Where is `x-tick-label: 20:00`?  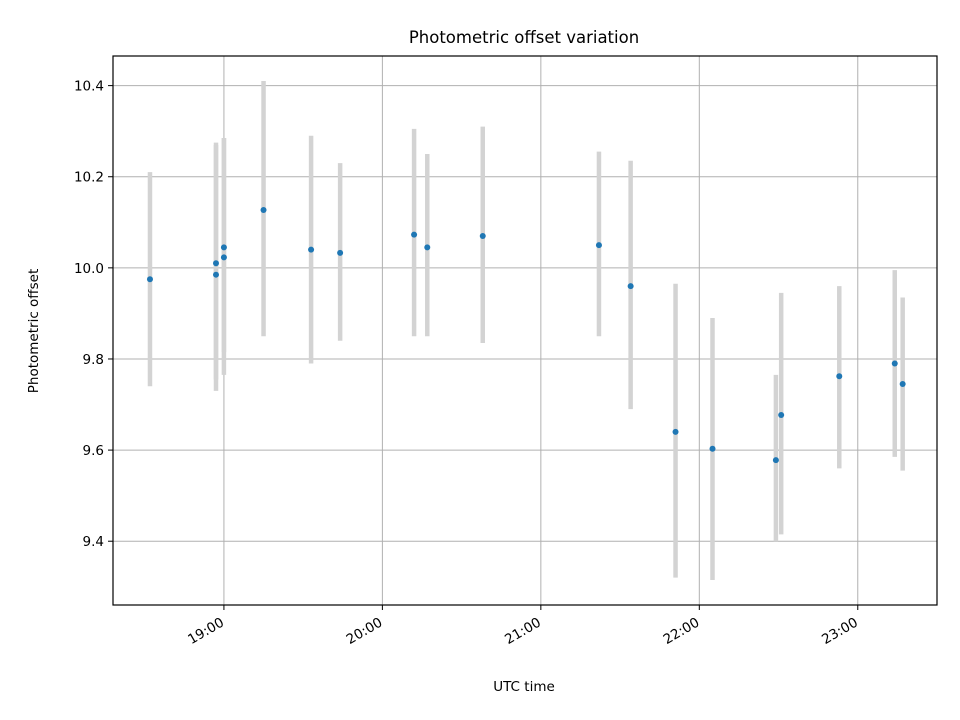
x-tick-label: 20:00 is located at coordinates (365, 631).